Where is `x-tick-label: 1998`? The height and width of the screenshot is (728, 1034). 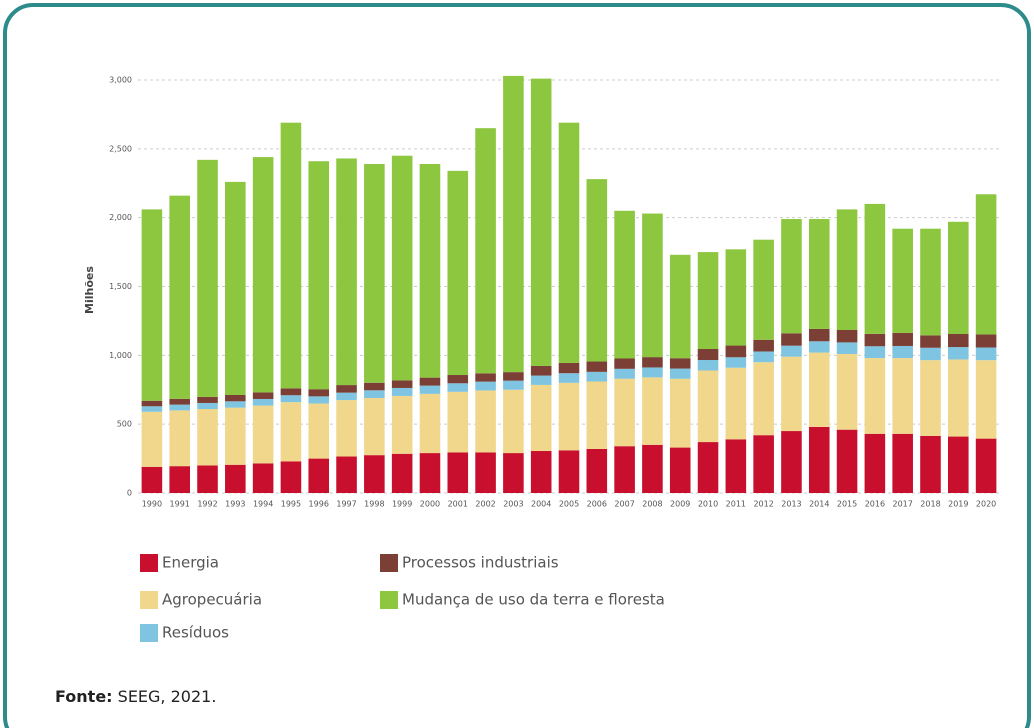
x-tick-label: 1998 is located at coordinates (374, 504).